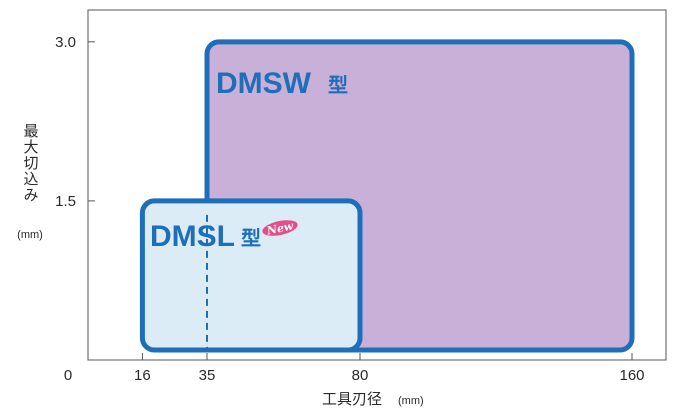  I want to click on y-axis-title: 最大切込み (mm), so click(30, 182).